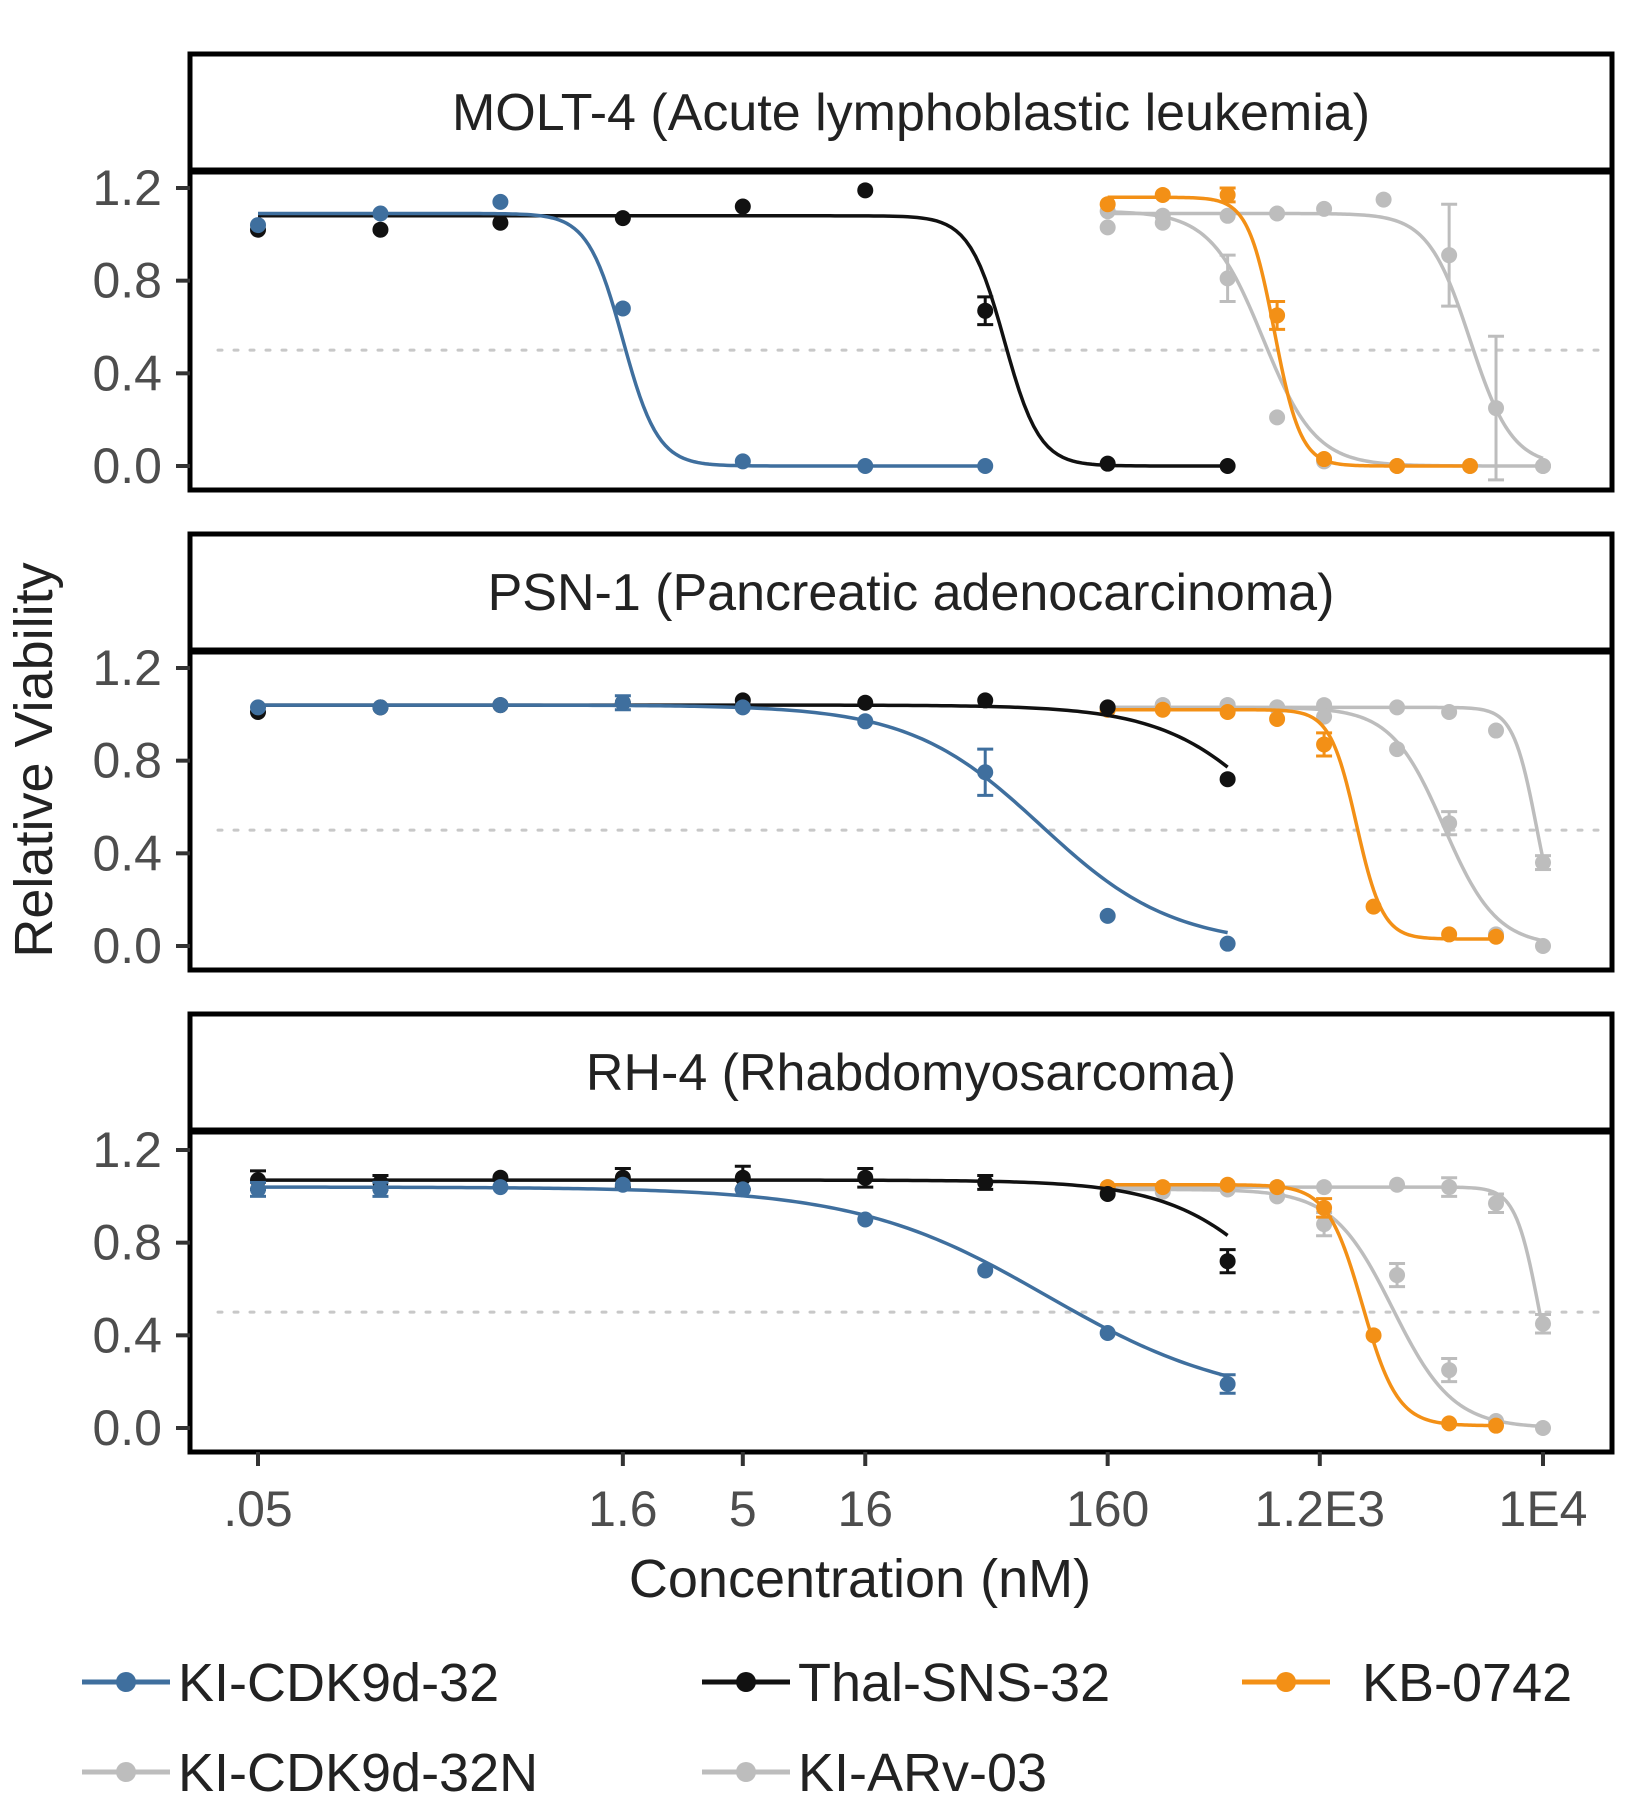 This screenshot has height=1805, width=1625. What do you see at coordinates (874, 1773) in the screenshot?
I see `legend-item: KI-ARv-03` at bounding box center [874, 1773].